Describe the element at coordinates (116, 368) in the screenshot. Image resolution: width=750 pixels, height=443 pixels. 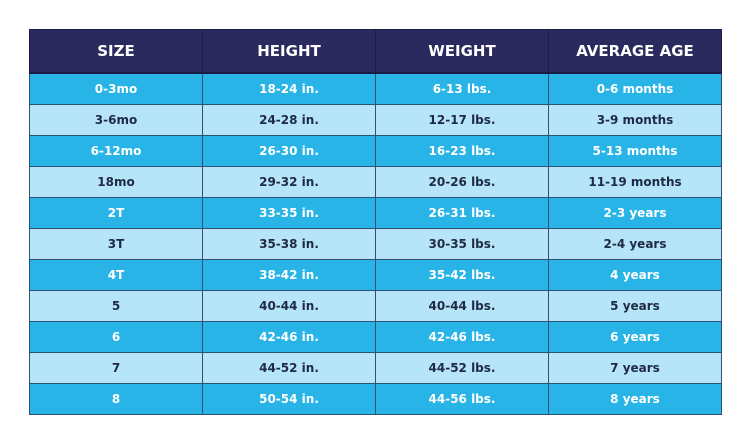
I see `table-cell: 7` at that location.